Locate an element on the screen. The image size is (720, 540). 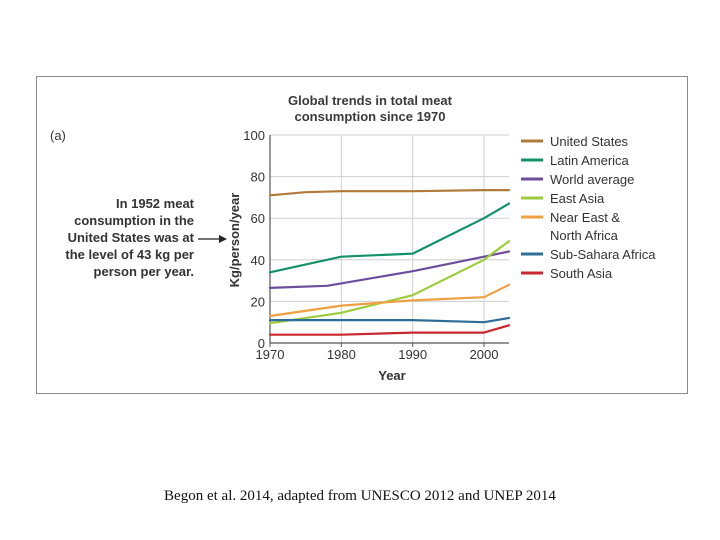
grid-layer is located at coordinates (389, 238).